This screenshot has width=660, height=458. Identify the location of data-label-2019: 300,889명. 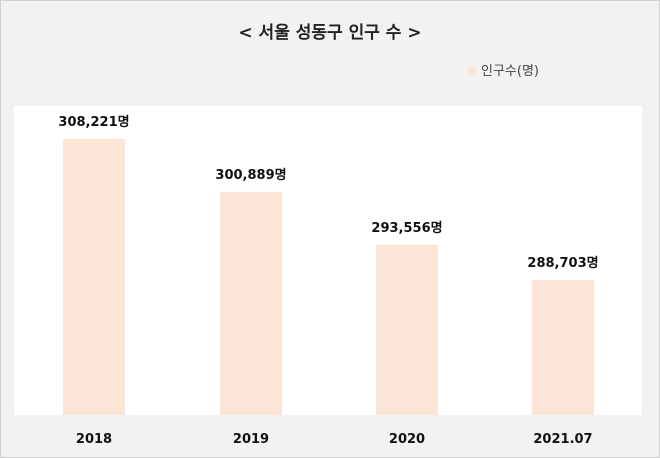
(250, 175).